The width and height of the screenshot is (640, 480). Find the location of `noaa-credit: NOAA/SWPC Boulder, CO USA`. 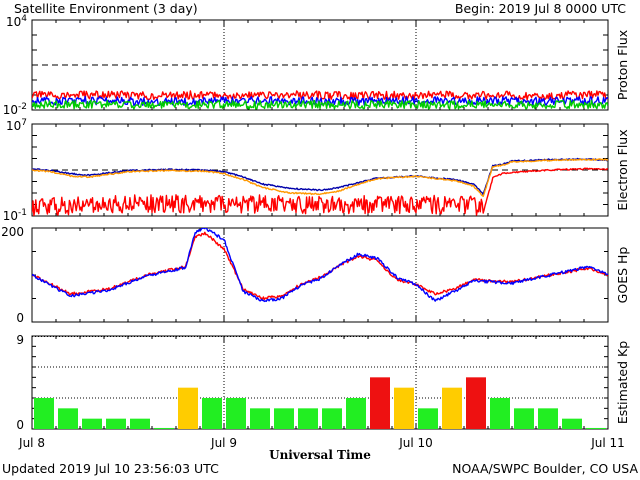

noaa-credit: NOAA/SWPC Boulder, CO USA is located at coordinates (545, 468).